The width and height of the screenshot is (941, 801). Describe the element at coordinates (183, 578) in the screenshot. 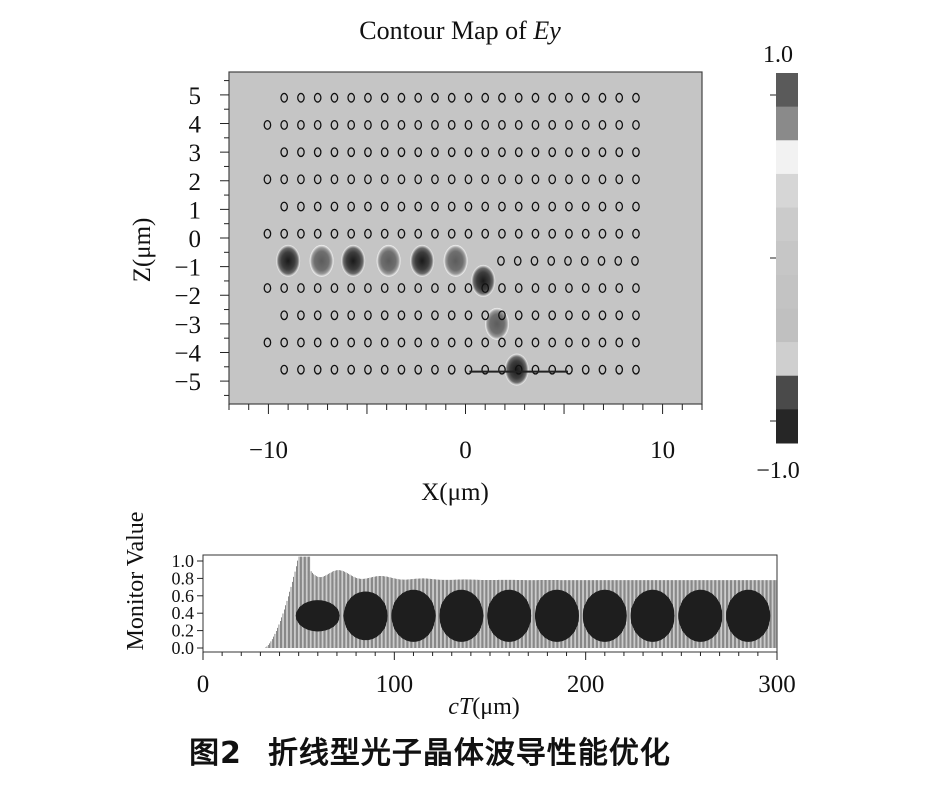

I see `monitor-ytick-label: 0.8` at that location.